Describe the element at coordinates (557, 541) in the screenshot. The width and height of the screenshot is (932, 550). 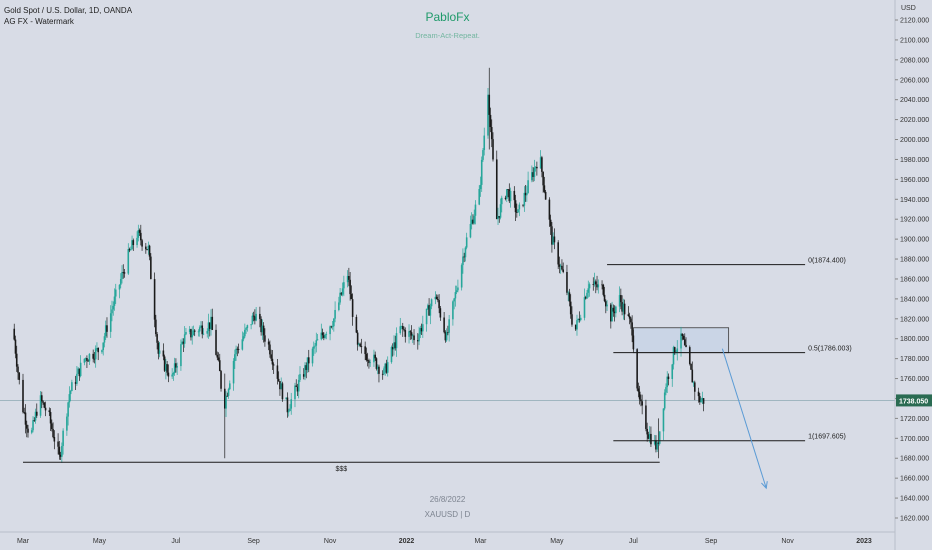
I see `x-tick-label: May` at that location.